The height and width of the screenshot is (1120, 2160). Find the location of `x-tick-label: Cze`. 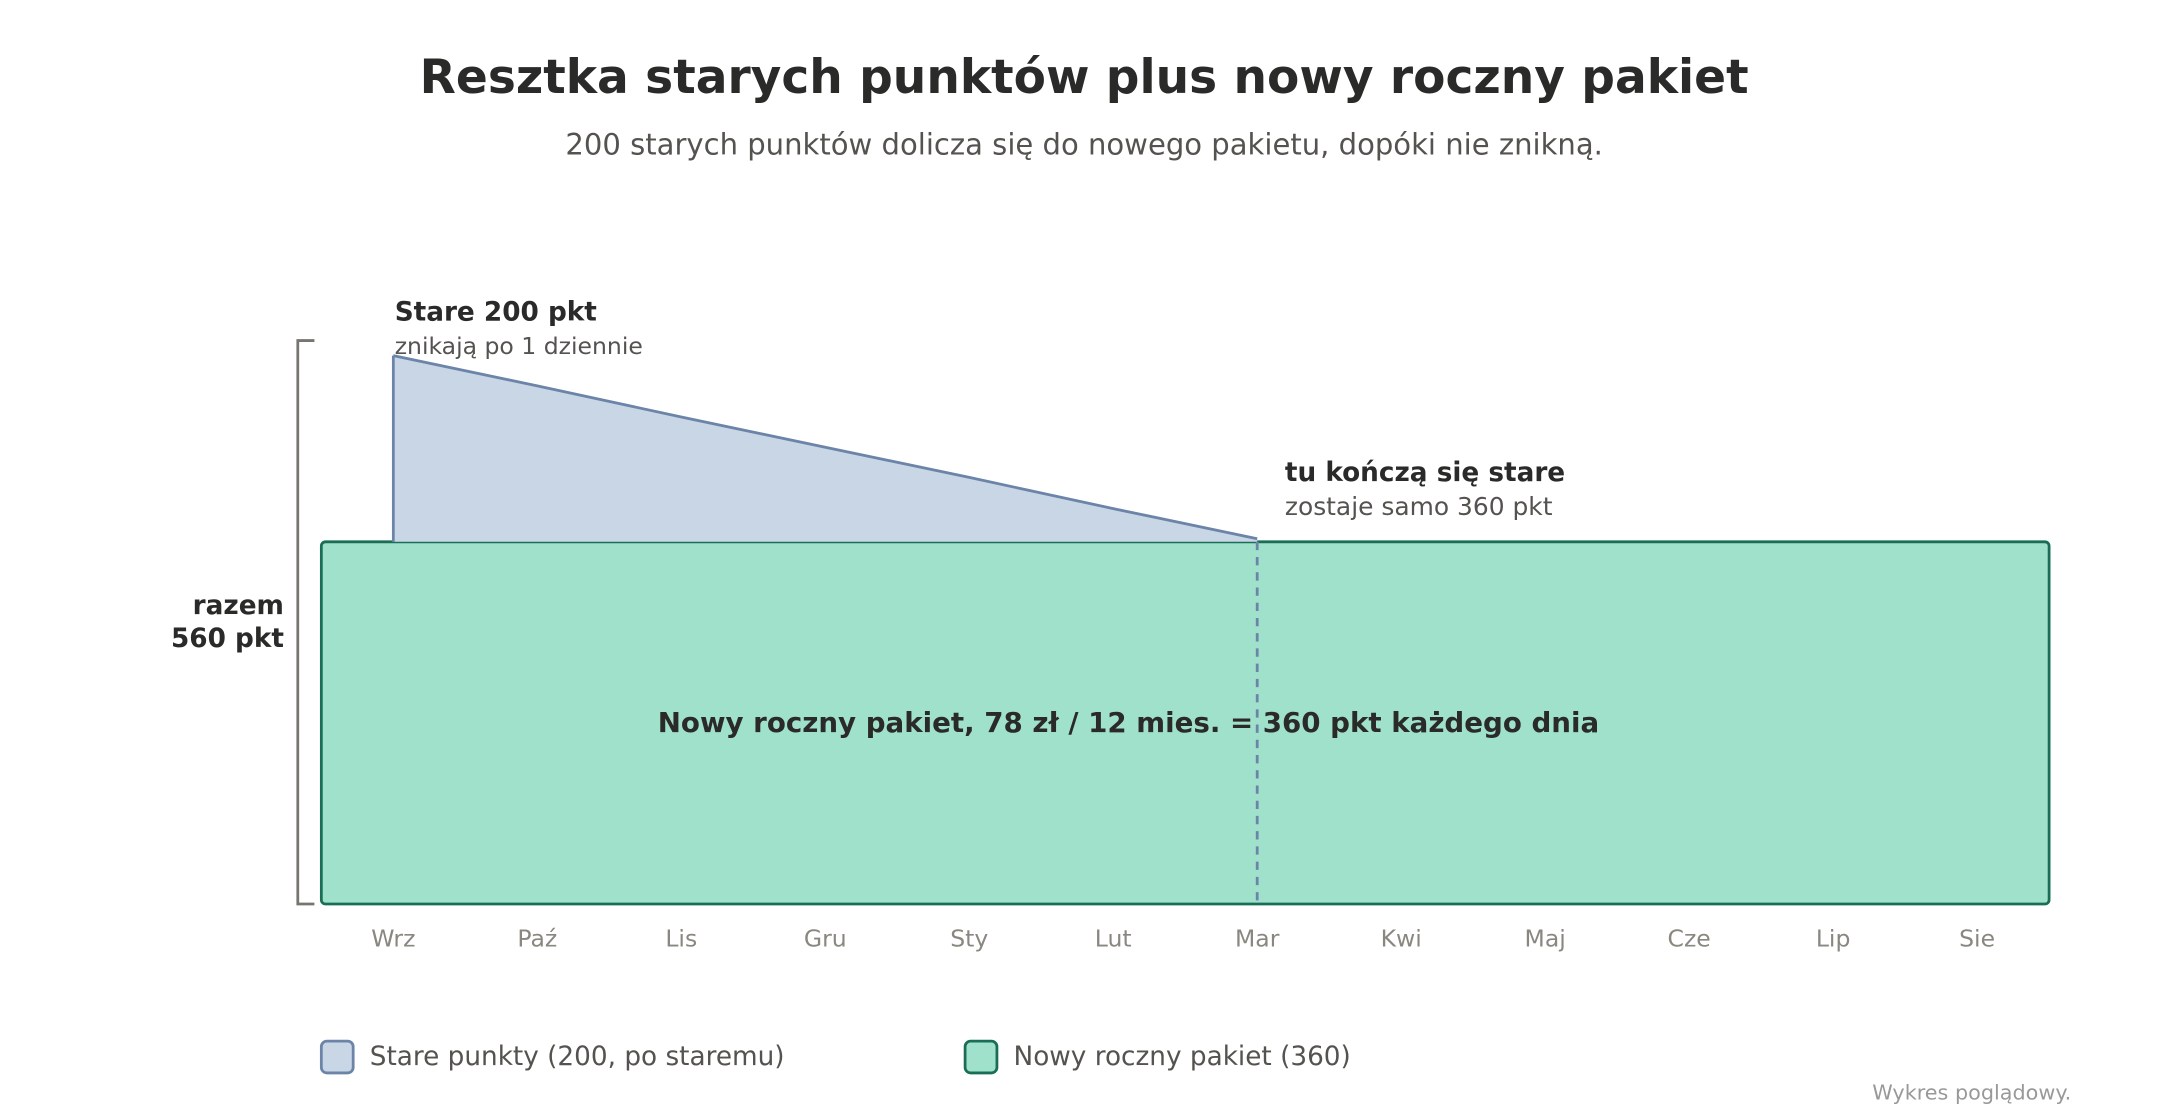

x-tick-label: Cze is located at coordinates (1689, 939).